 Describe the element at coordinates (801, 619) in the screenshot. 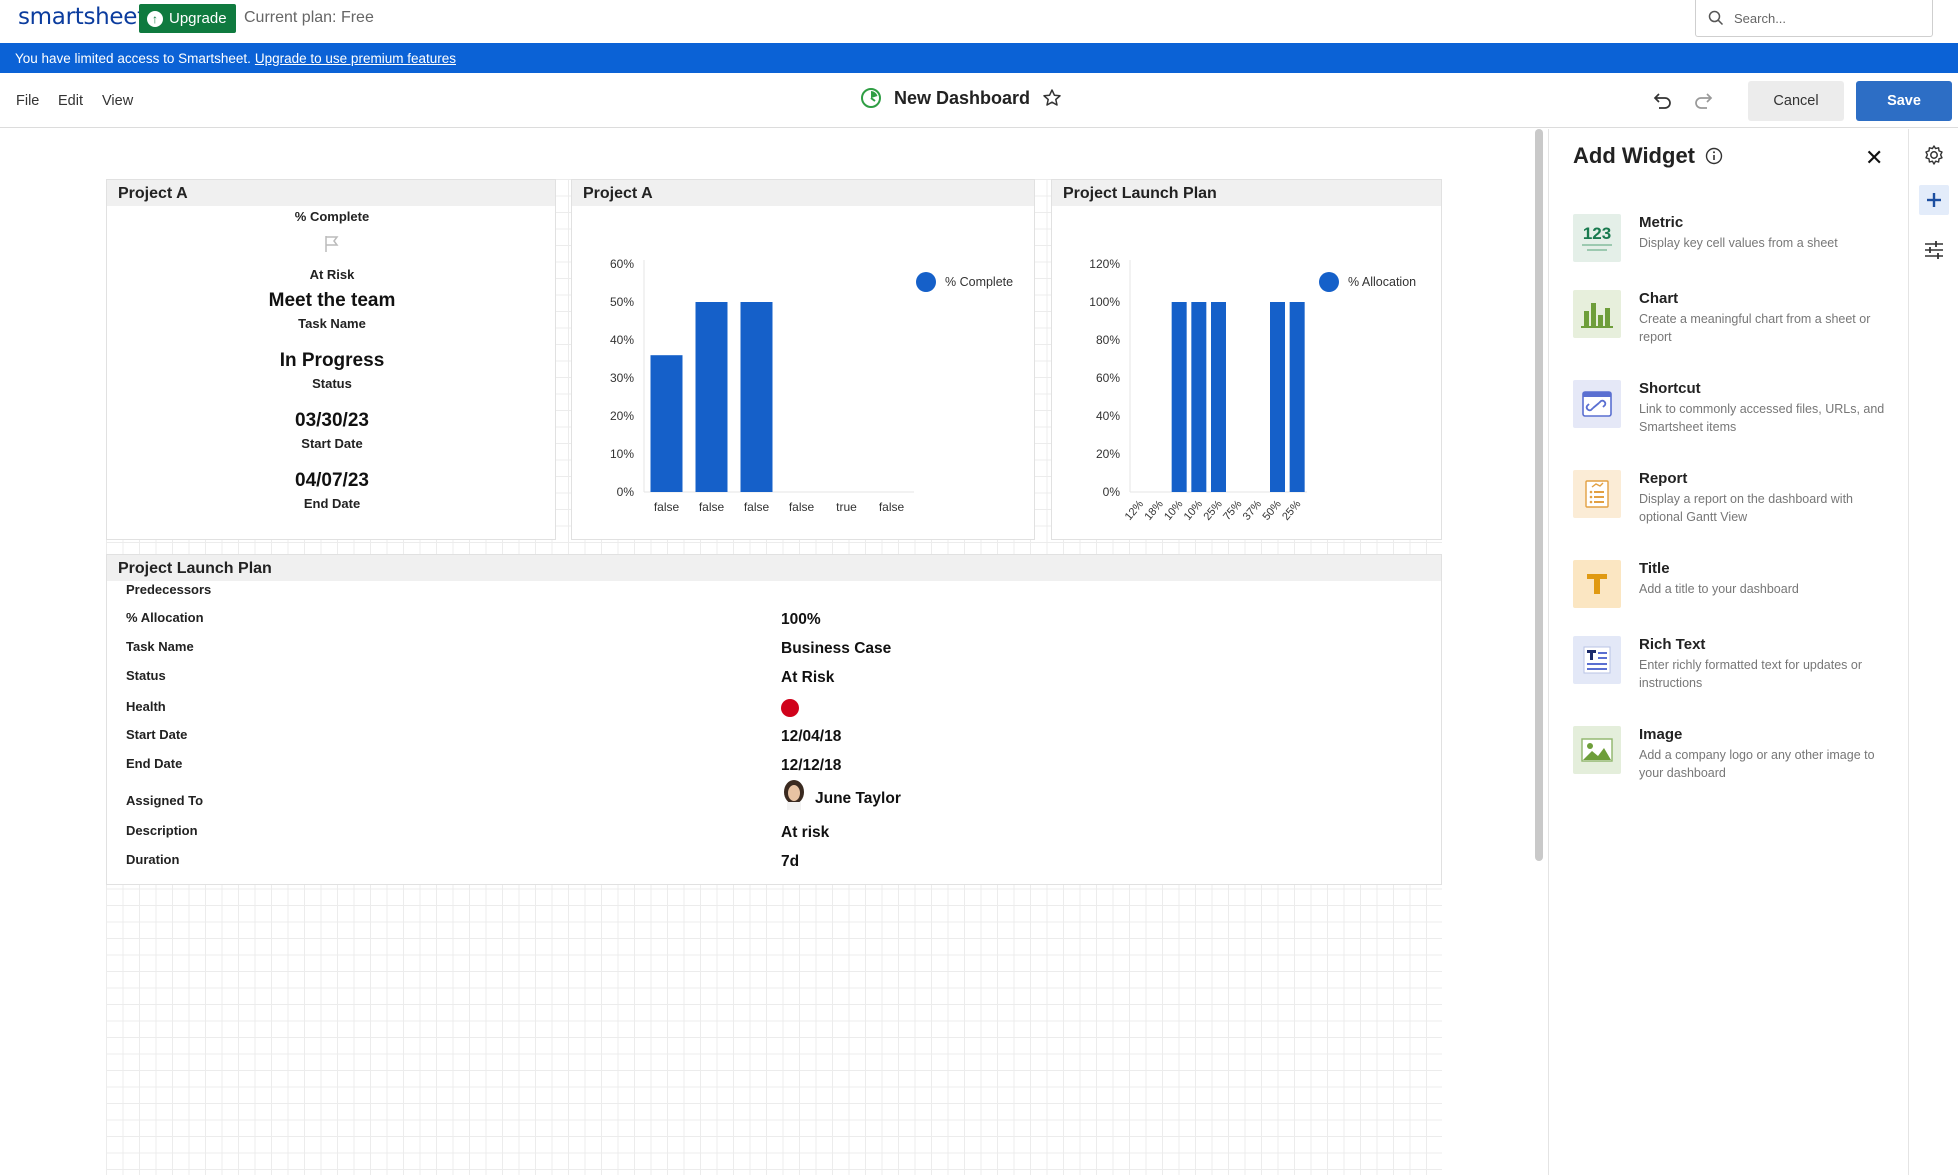

I see `row-value-allocation: 100%` at that location.